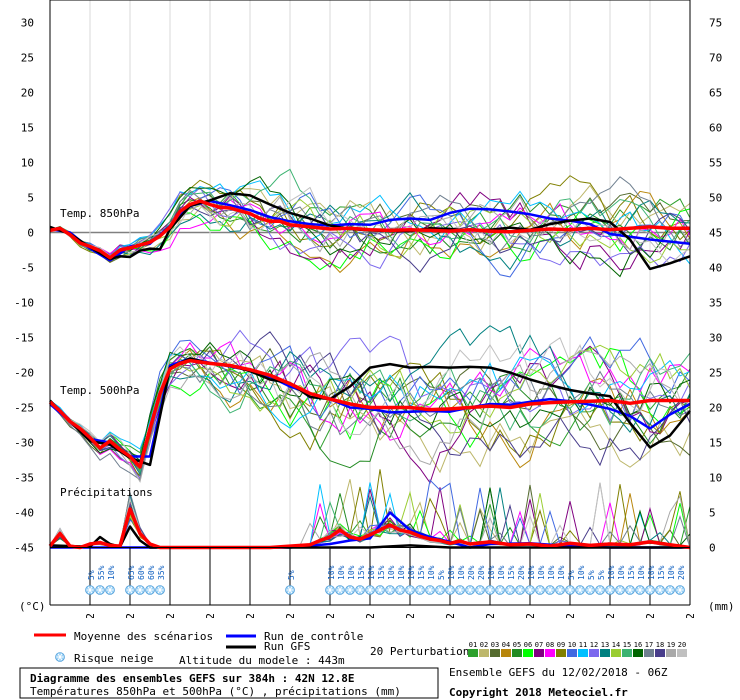  I want to click on snow-risk-pct: 55%, so click(101, 572).